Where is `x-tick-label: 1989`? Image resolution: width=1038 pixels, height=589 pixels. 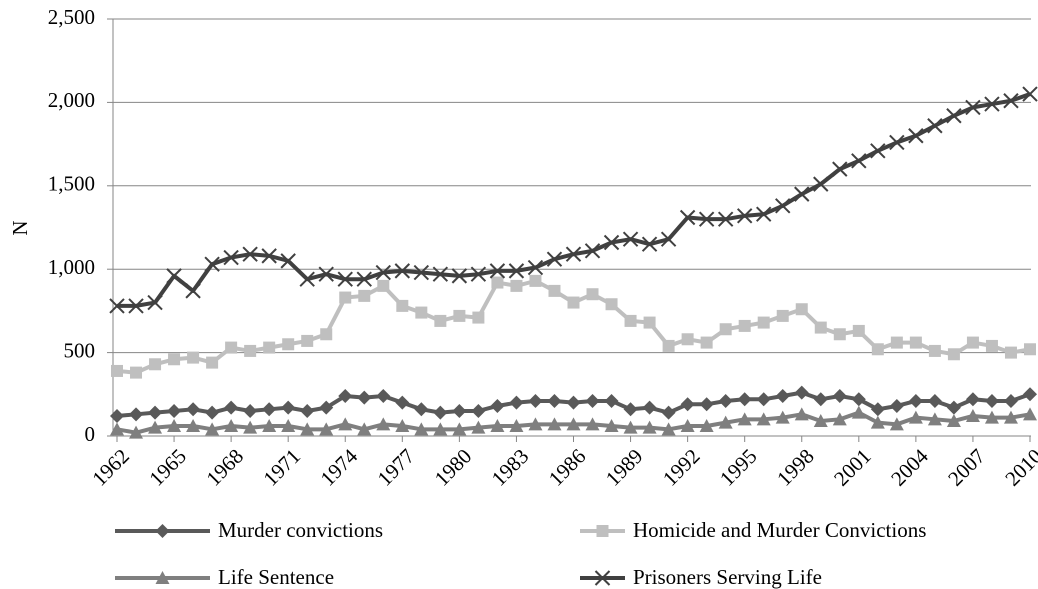
x-tick-label: 1989 is located at coordinates (624, 467).